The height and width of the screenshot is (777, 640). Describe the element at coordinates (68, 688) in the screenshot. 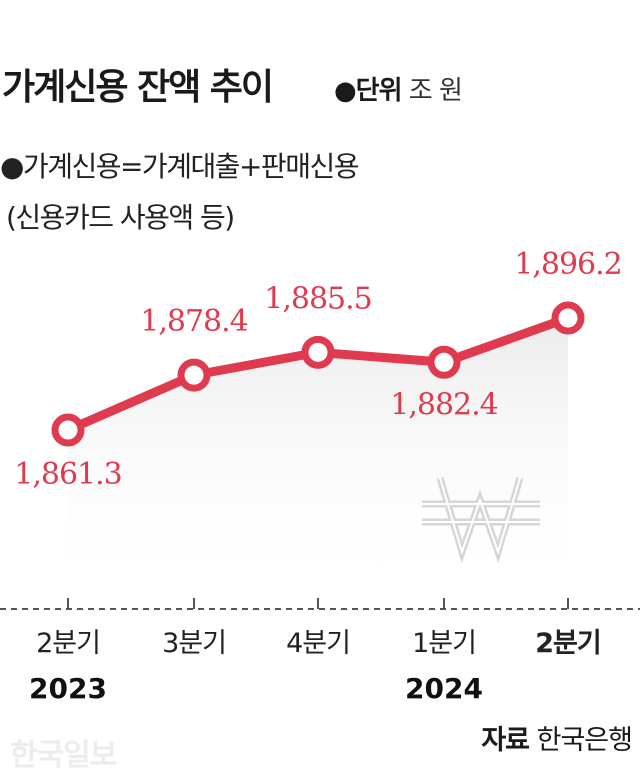

I see `x-year-label: 2023` at that location.